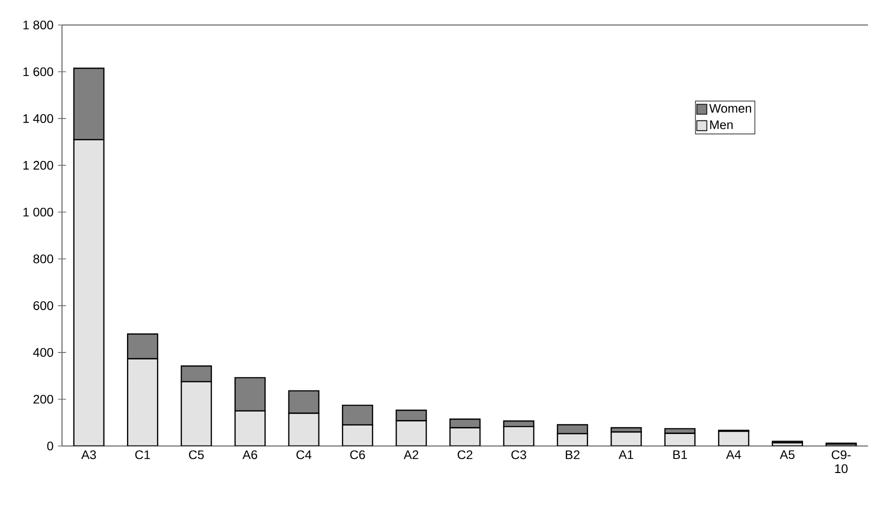 The width and height of the screenshot is (872, 511). I want to click on x-tick-label: A1, so click(626, 454).